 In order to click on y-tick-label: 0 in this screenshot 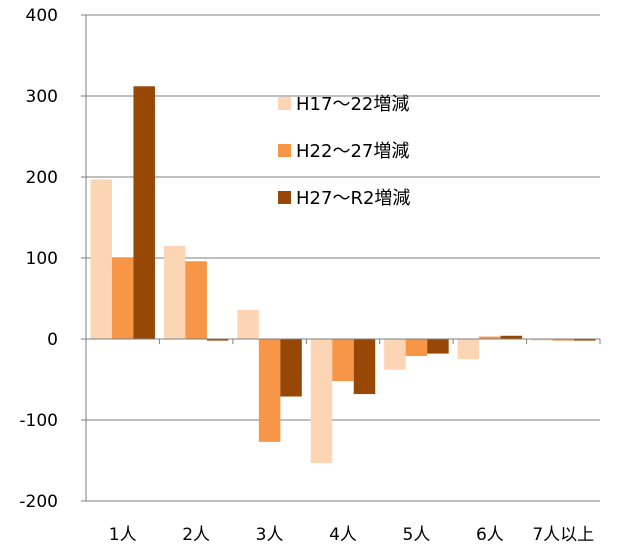, I will do `click(52, 340)`.